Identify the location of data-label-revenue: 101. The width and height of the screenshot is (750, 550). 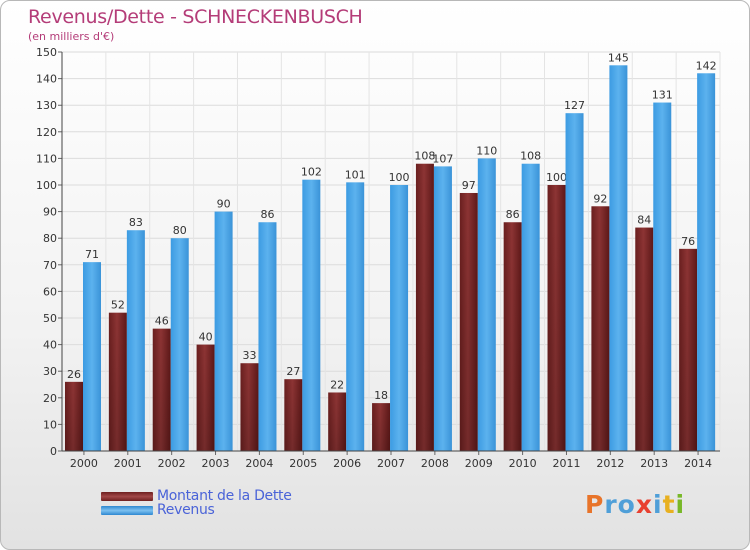
(355, 174).